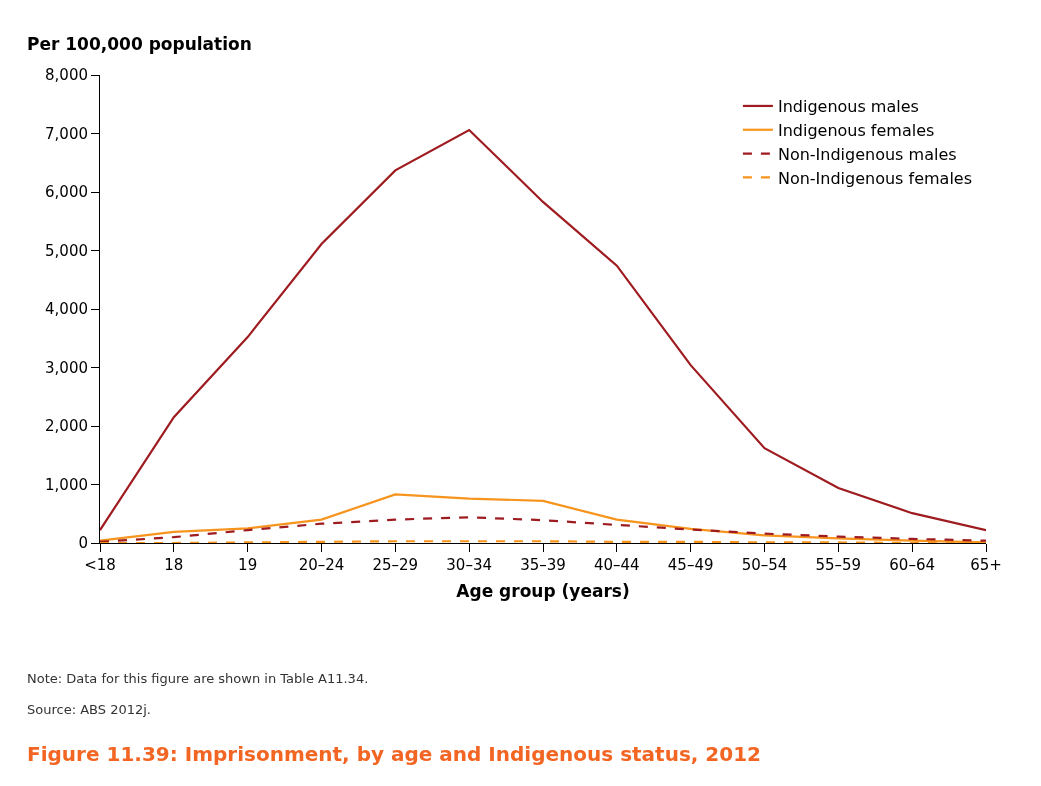 This screenshot has height=786, width=1041. Describe the element at coordinates (83, 543) in the screenshot. I see `y-tick-label: 0` at that location.